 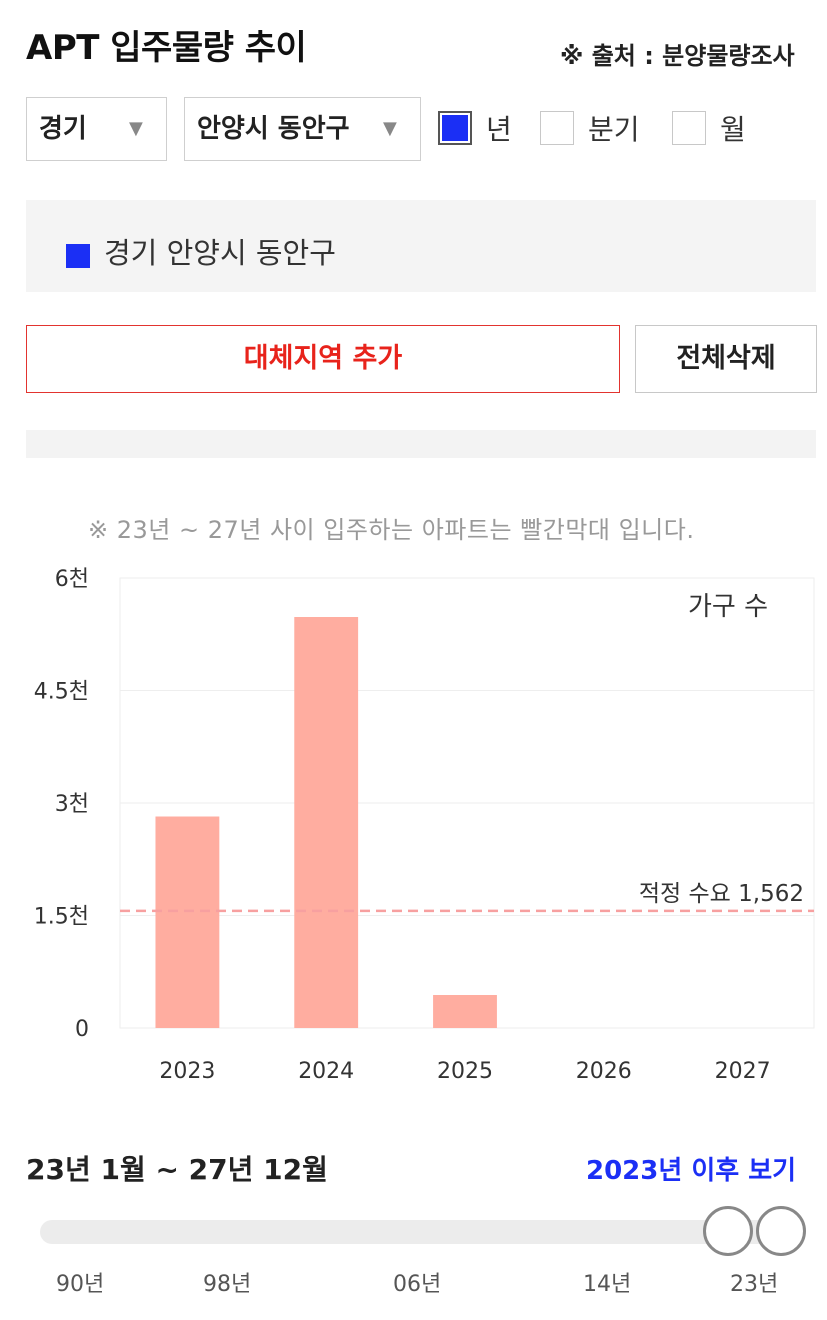 What do you see at coordinates (743, 1071) in the screenshot?
I see `x-tick-label: 2027` at bounding box center [743, 1071].